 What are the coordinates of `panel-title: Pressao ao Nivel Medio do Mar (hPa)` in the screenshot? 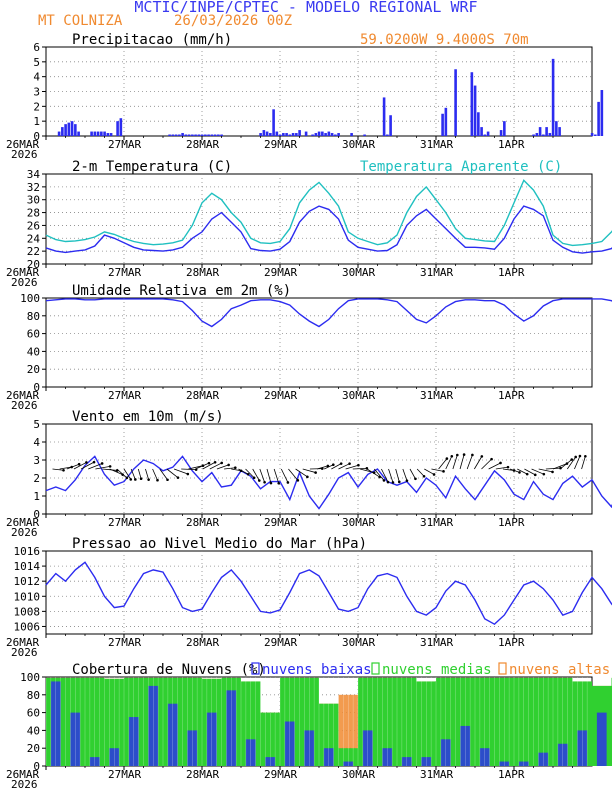 It's located at (219, 544).